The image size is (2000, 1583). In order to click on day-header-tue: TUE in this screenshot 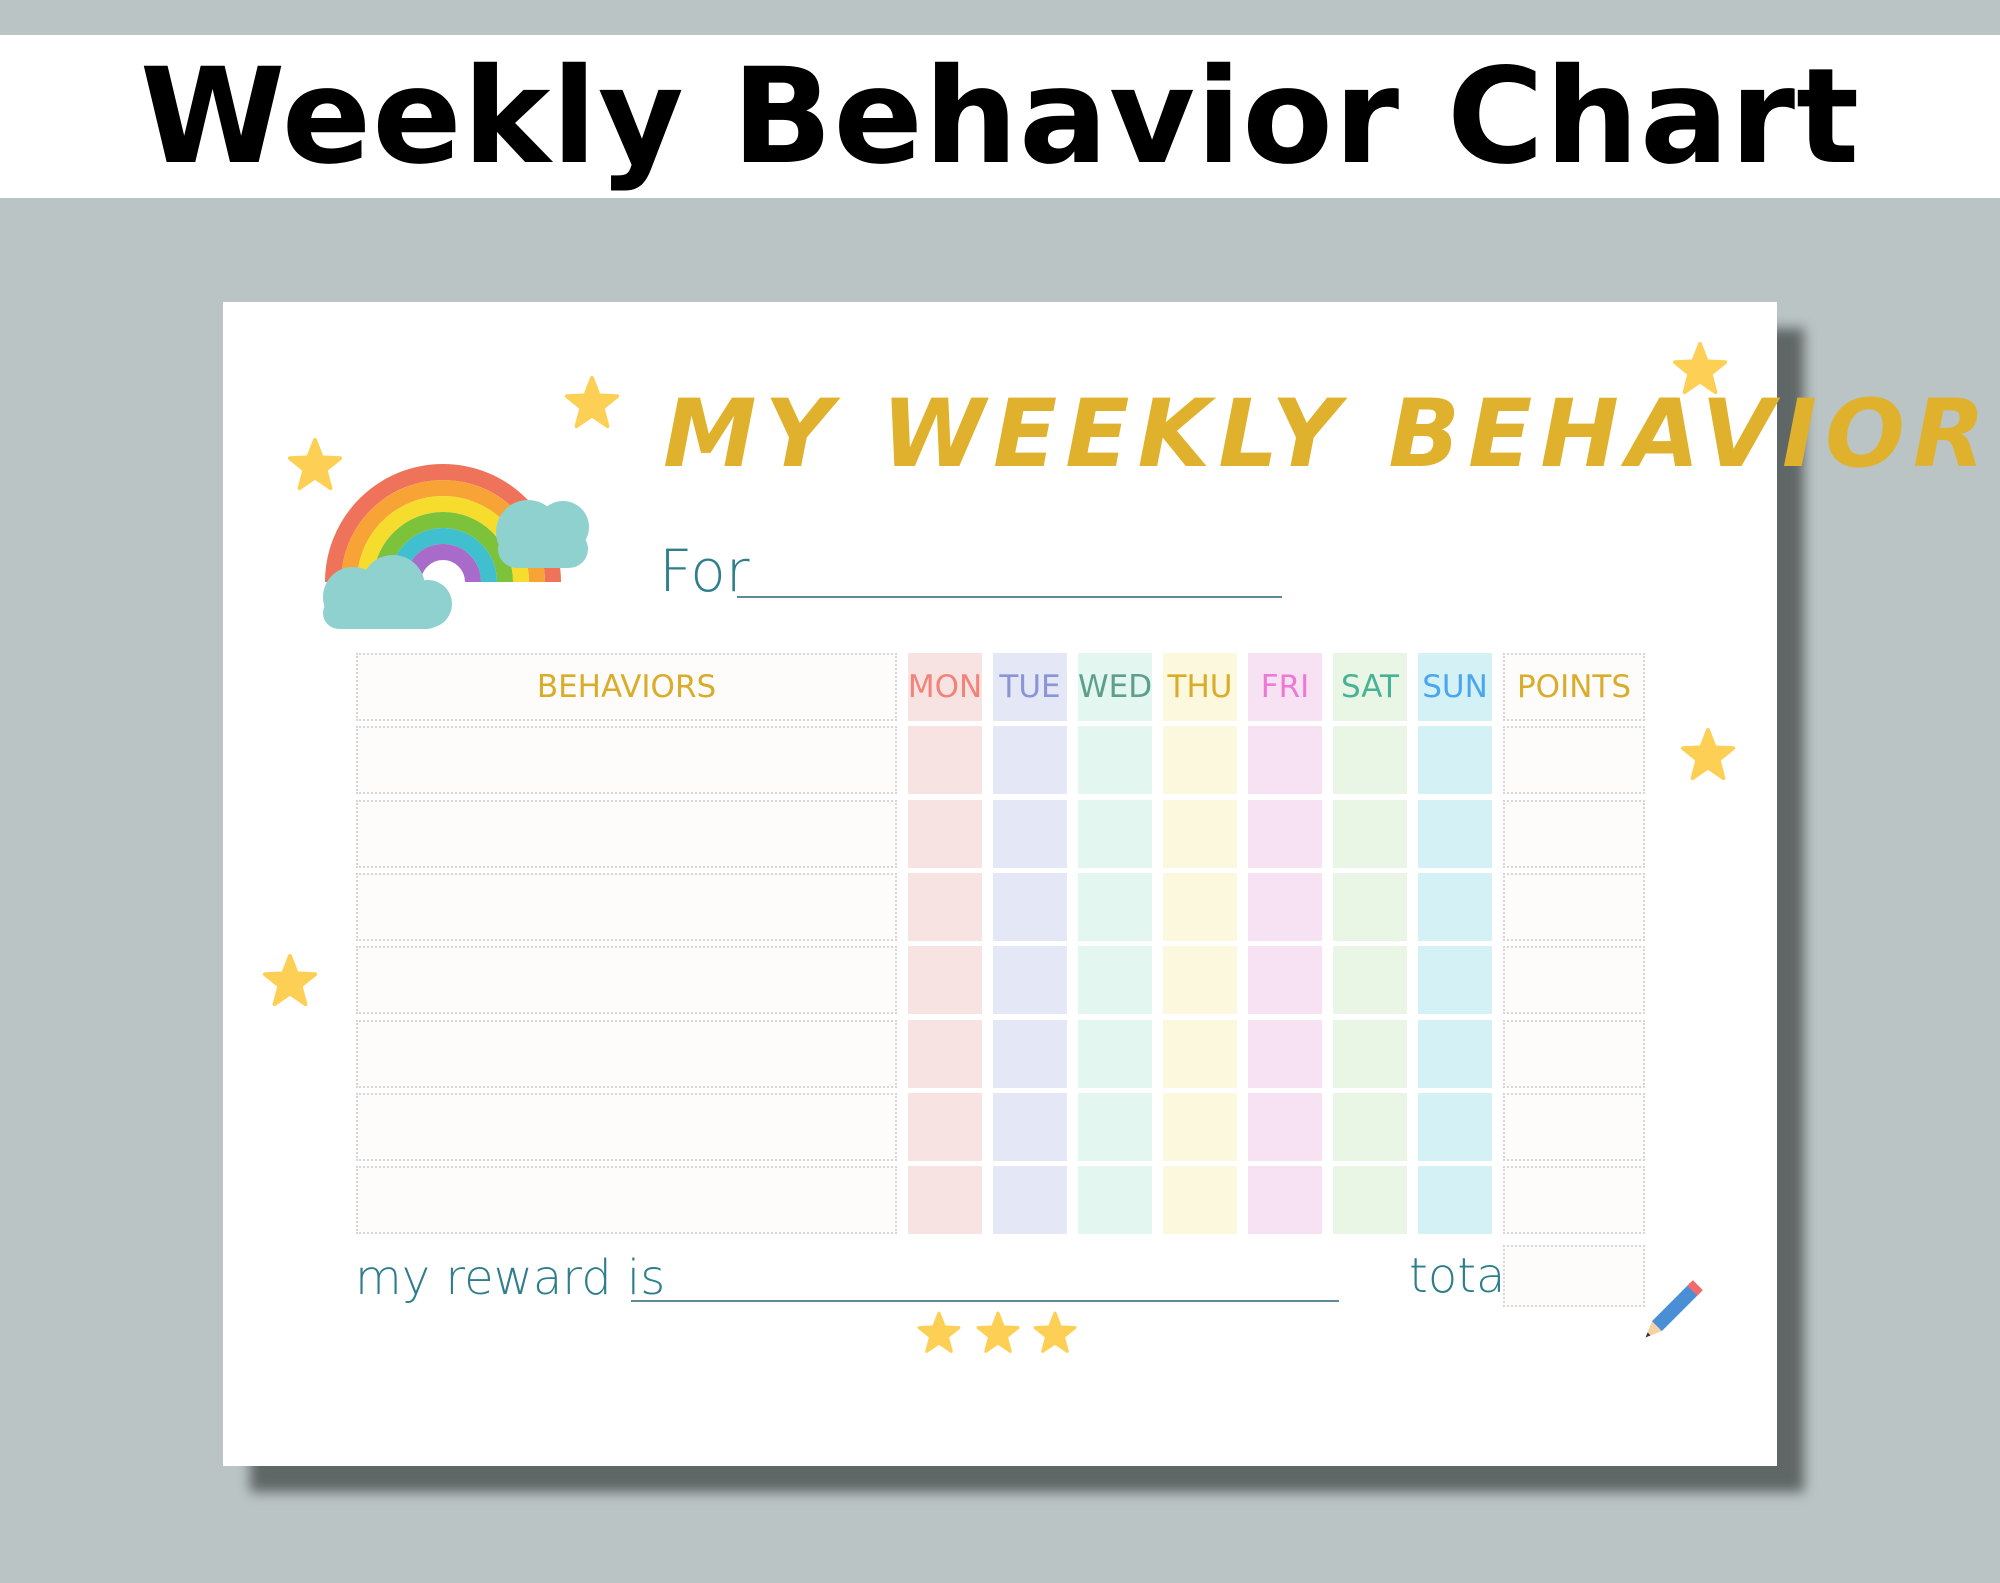, I will do `click(1030, 687)`.